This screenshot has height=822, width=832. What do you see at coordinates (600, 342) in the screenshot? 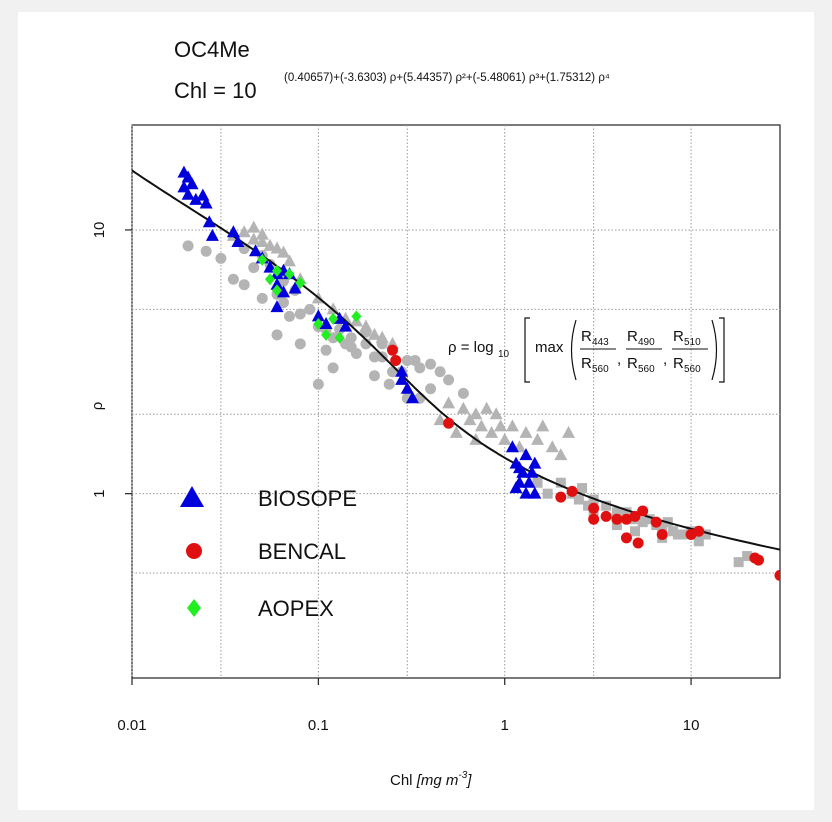
I see `fraction-1-numerator-sub: 443` at bounding box center [600, 342].